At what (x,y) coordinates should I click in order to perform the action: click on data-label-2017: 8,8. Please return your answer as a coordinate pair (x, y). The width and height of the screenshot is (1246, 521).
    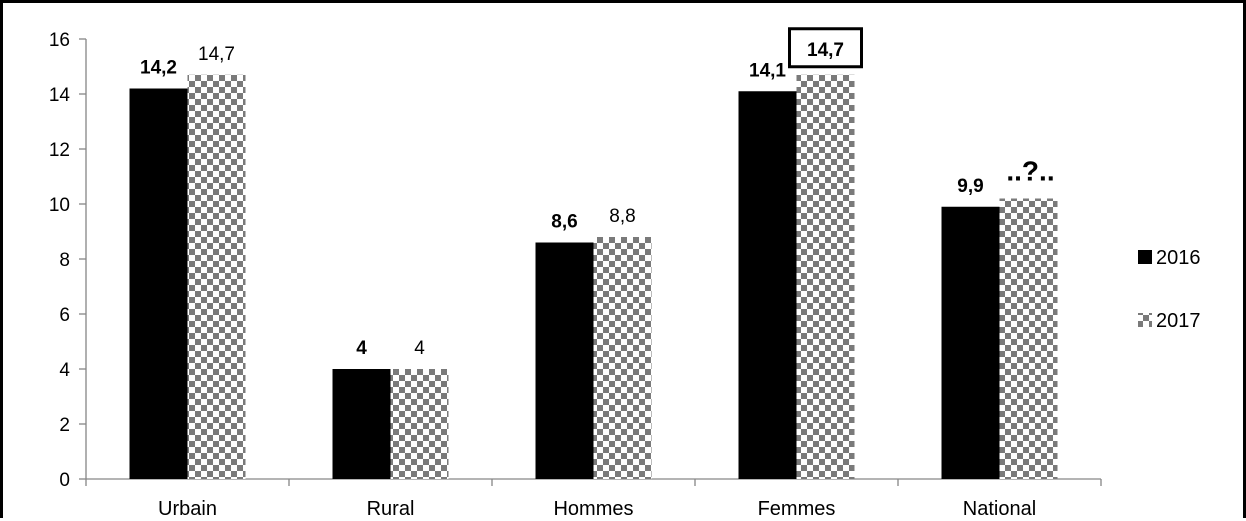
    Looking at the image, I should click on (622, 216).